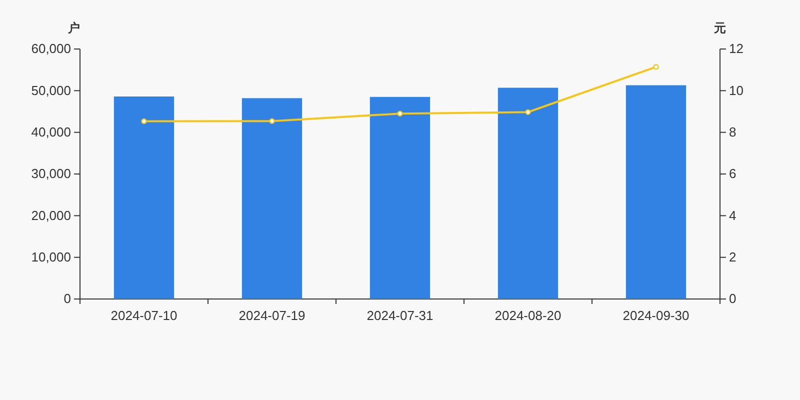 The height and width of the screenshot is (400, 800). What do you see at coordinates (51, 48) in the screenshot?
I see `y-tick-label: 60,000` at bounding box center [51, 48].